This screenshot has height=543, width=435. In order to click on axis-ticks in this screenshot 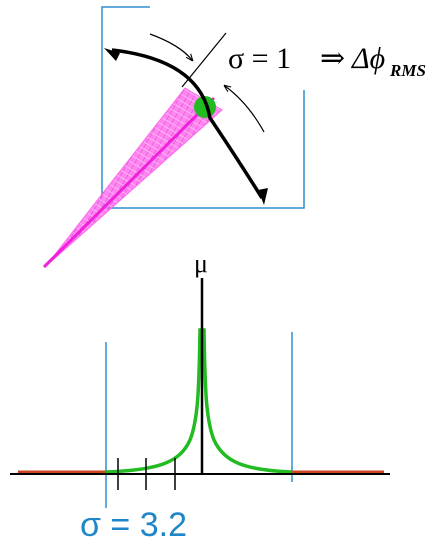, I will do `click(146, 474)`.